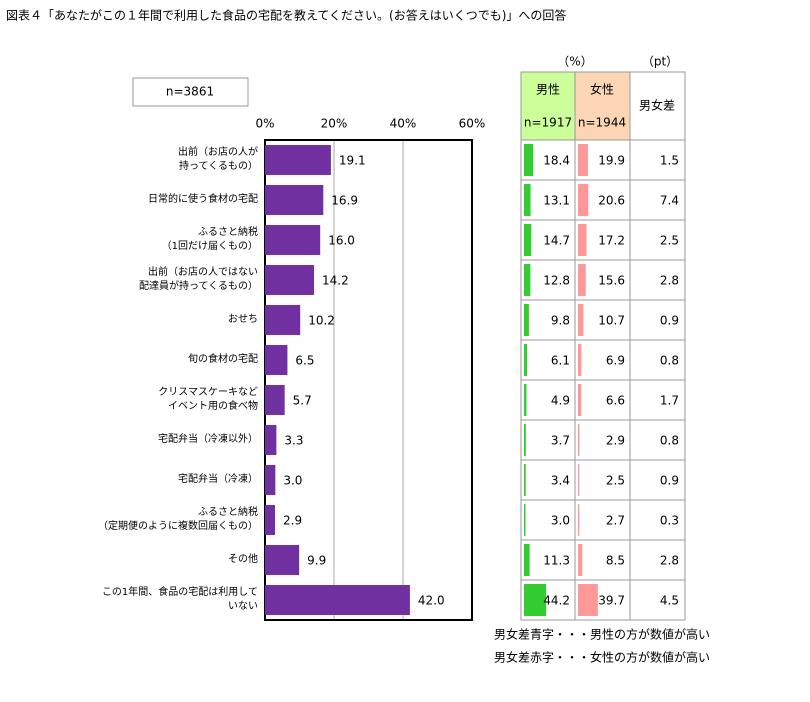  Describe the element at coordinates (560, 481) in the screenshot. I see `male-value: 3.4` at that location.